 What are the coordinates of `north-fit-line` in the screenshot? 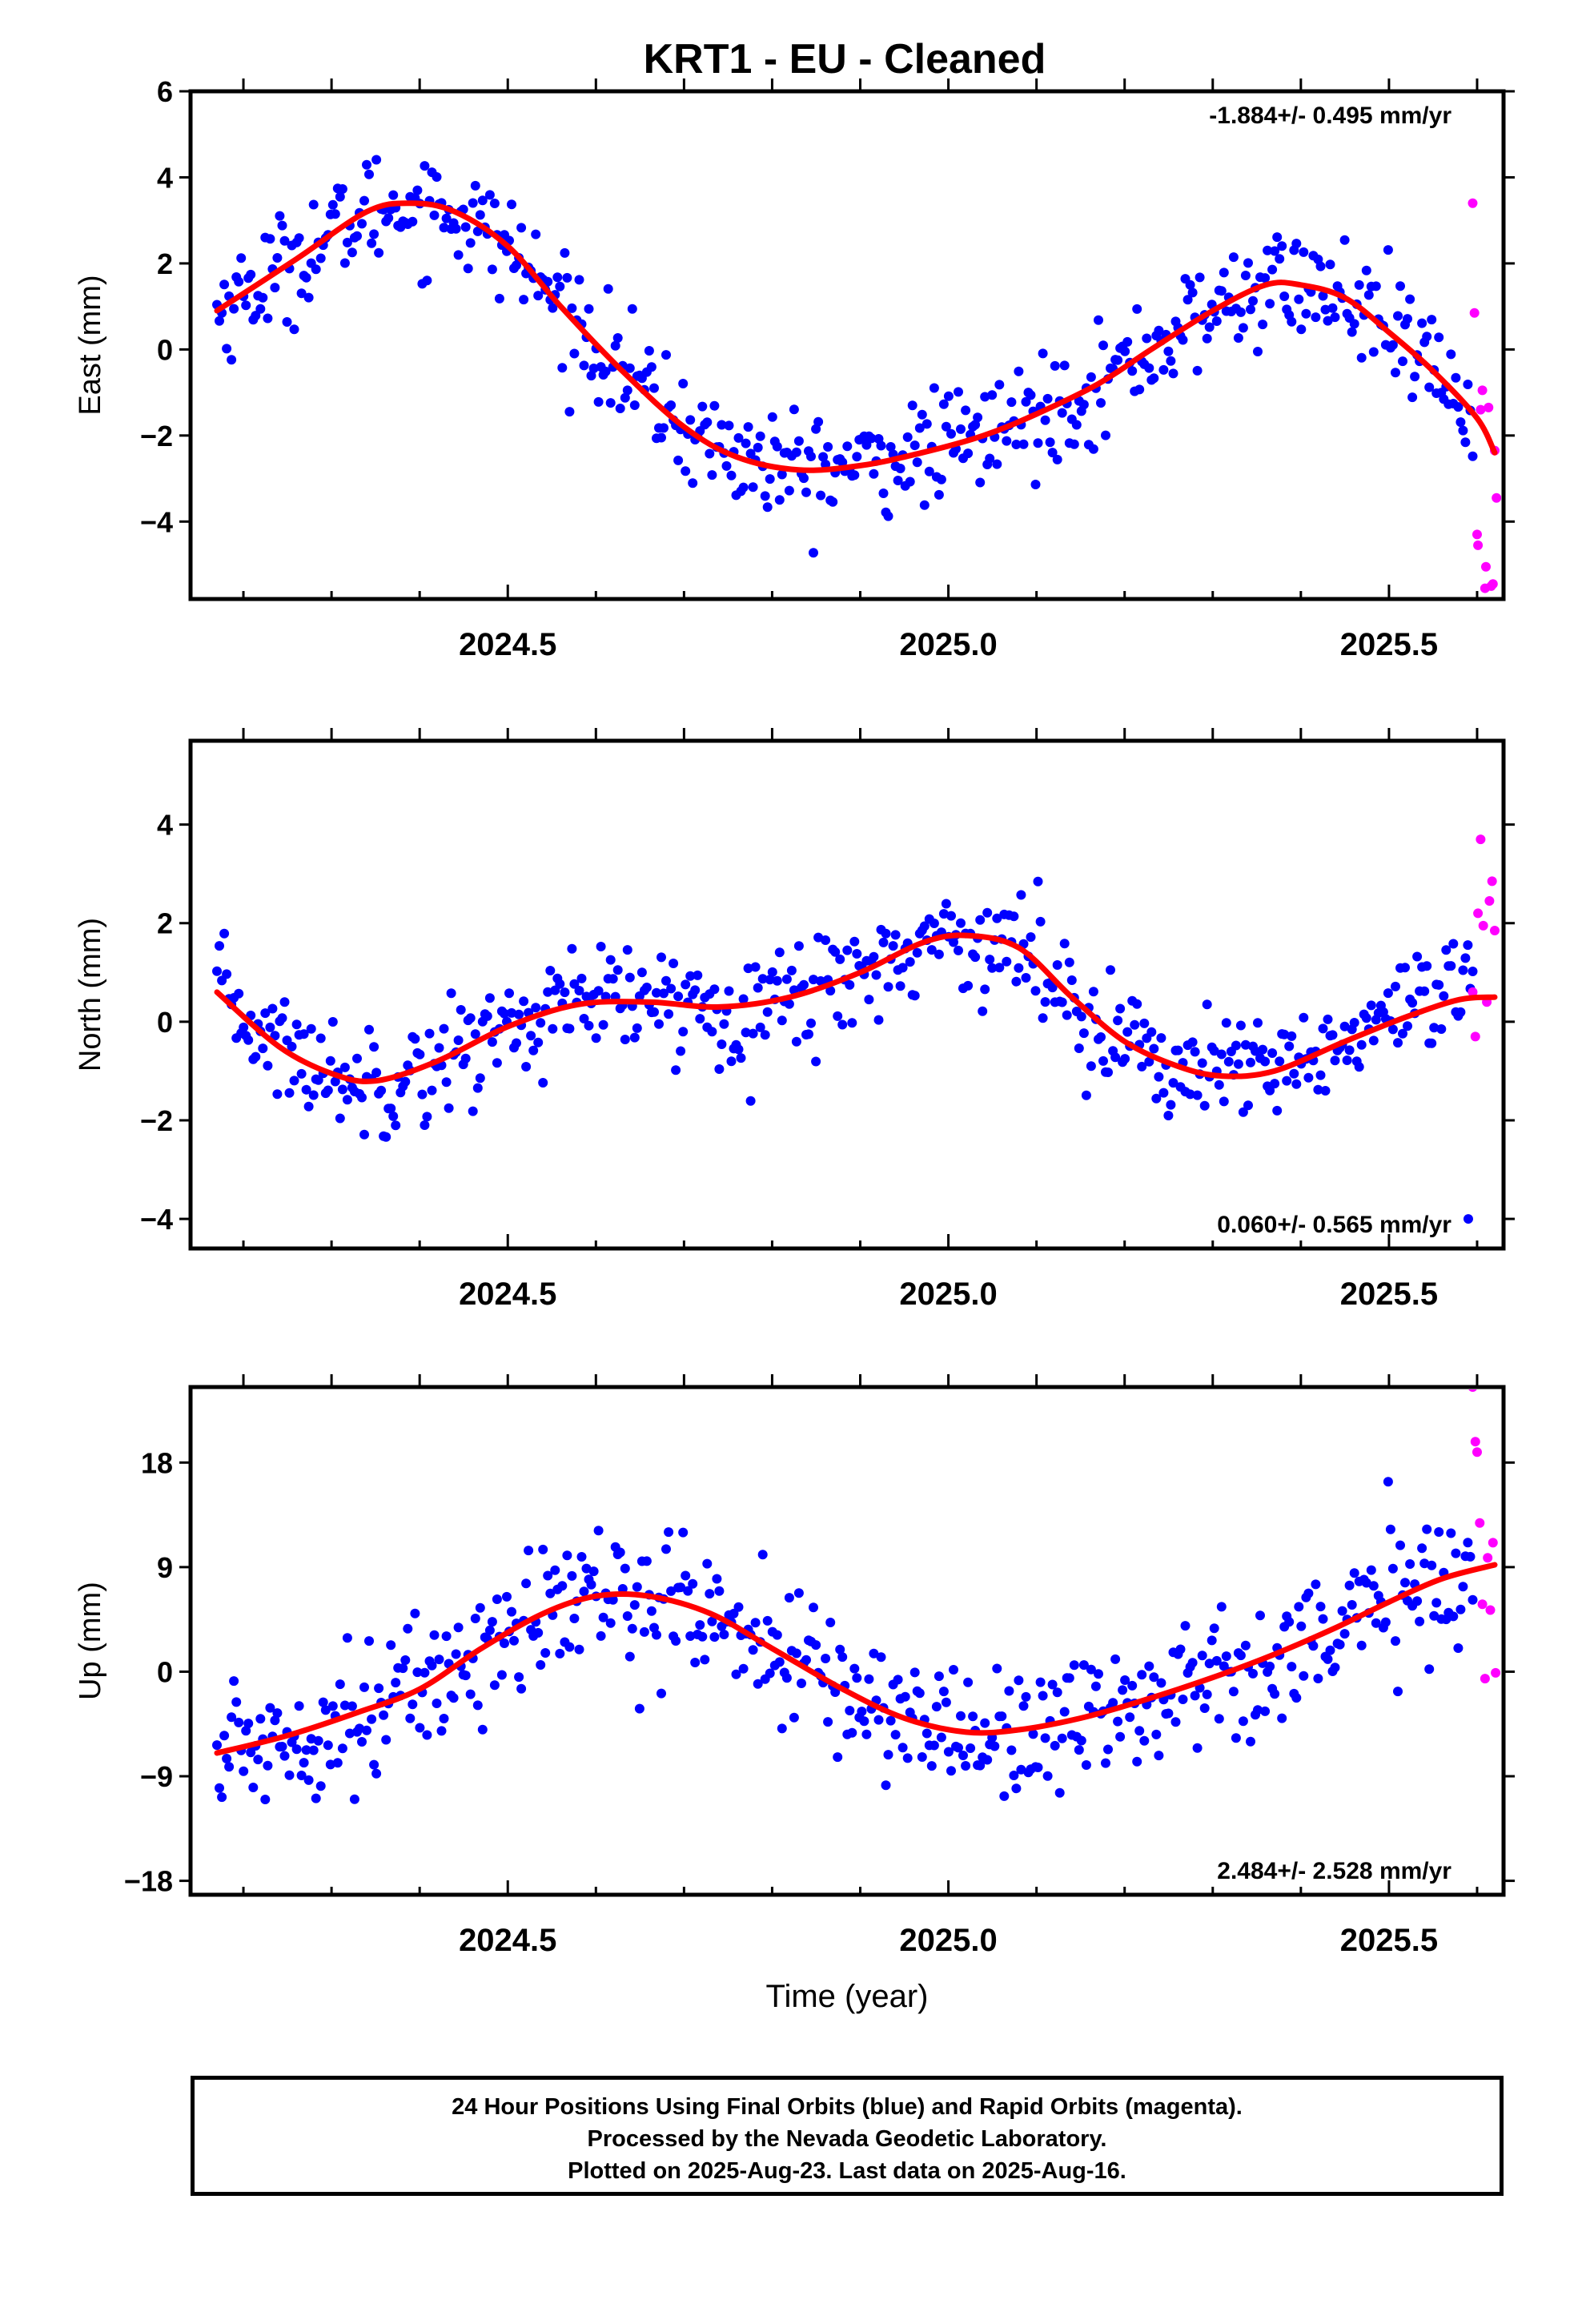 It's located at (856, 1008).